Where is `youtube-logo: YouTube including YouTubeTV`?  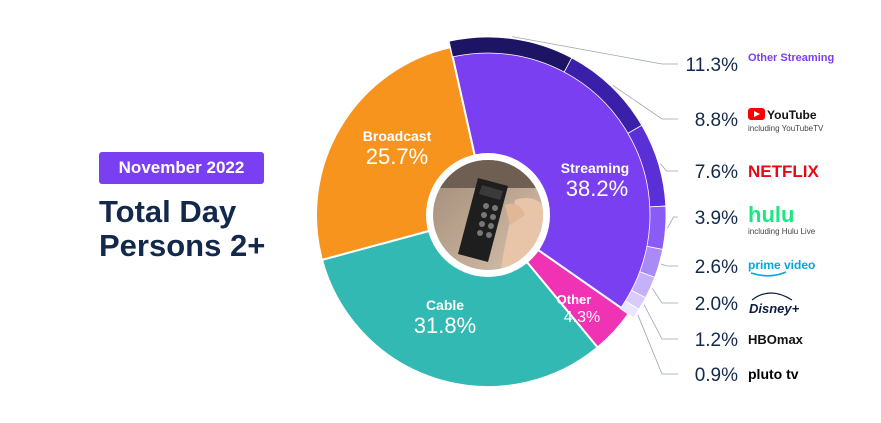 youtube-logo: YouTube including YouTubeTV is located at coordinates (786, 120).